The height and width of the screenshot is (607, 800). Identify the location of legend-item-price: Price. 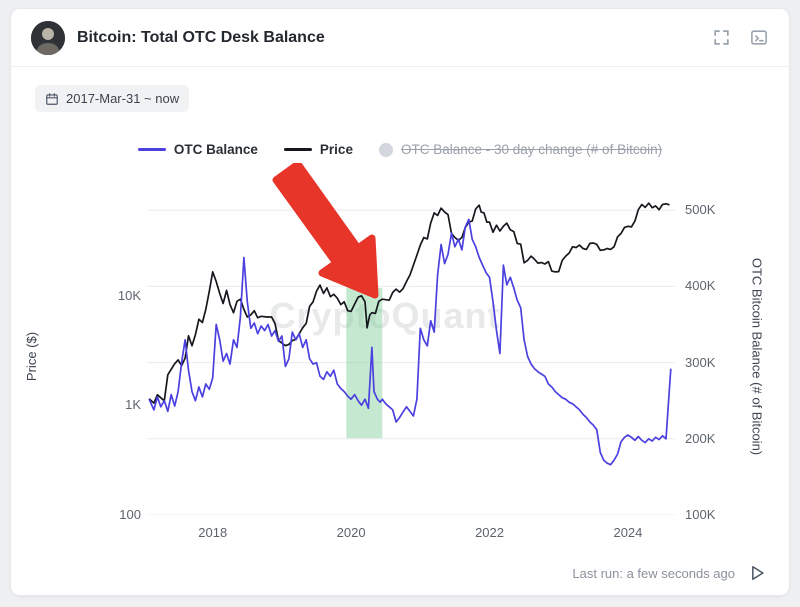
(318, 149).